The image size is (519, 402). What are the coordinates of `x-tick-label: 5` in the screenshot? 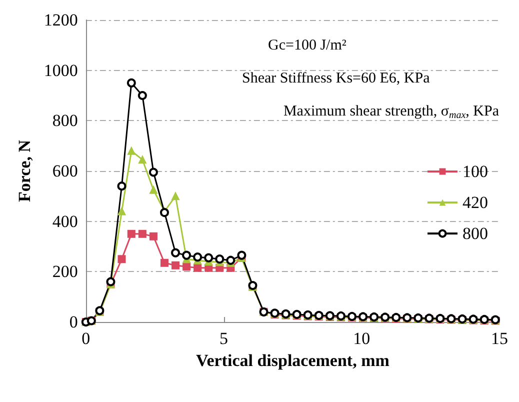 It's located at (224, 338).